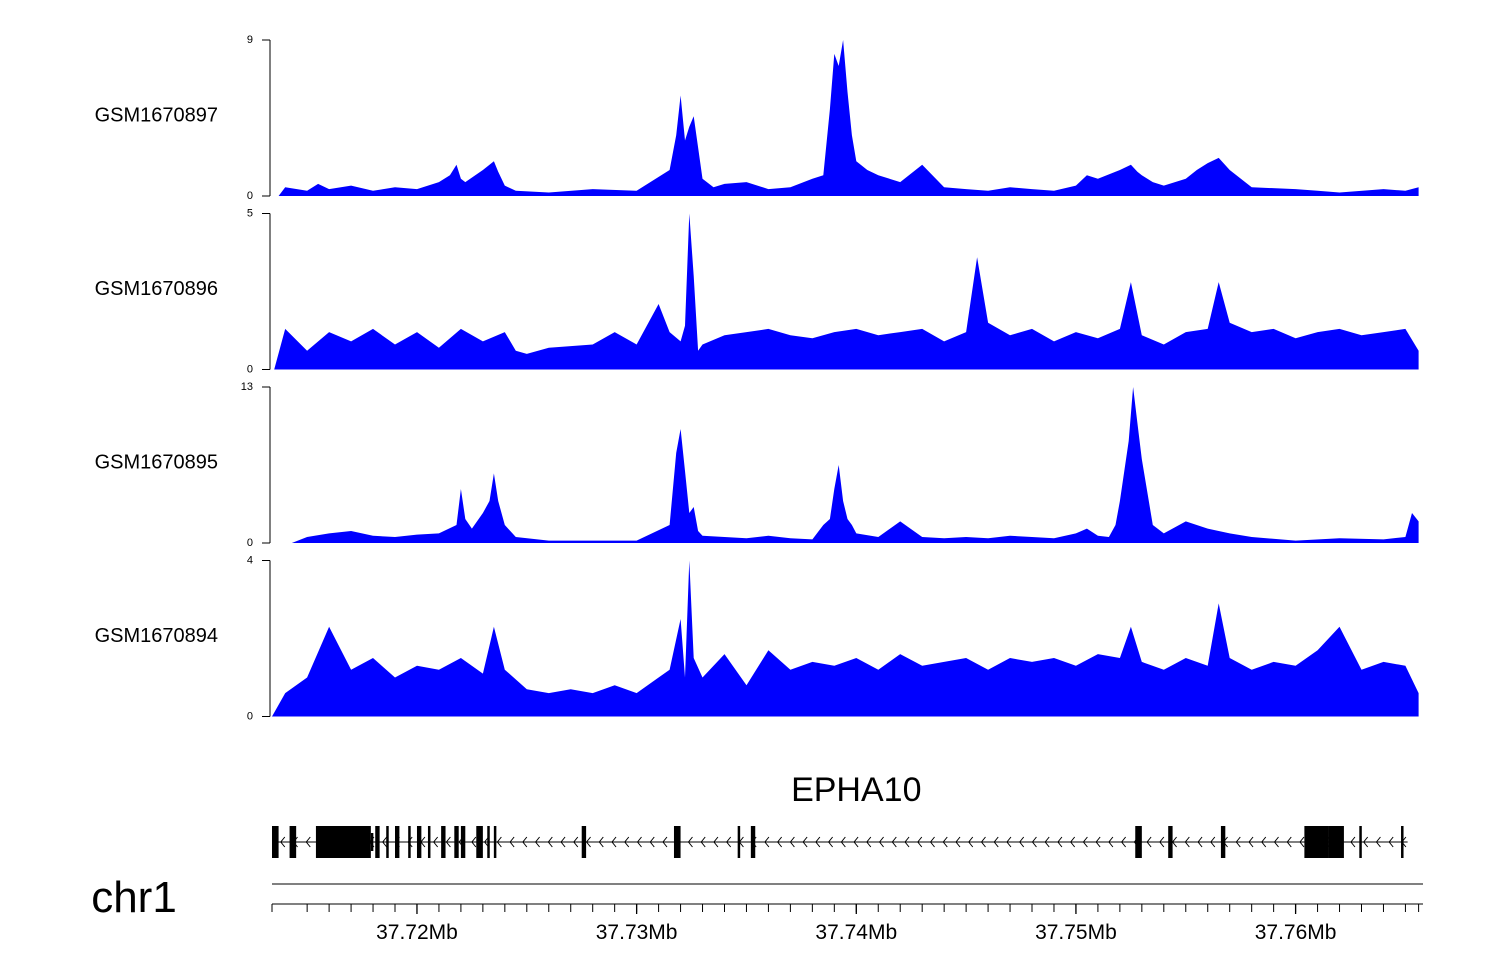 The image size is (1500, 980). What do you see at coordinates (856, 790) in the screenshot?
I see `gene-label: EPHA10` at bounding box center [856, 790].